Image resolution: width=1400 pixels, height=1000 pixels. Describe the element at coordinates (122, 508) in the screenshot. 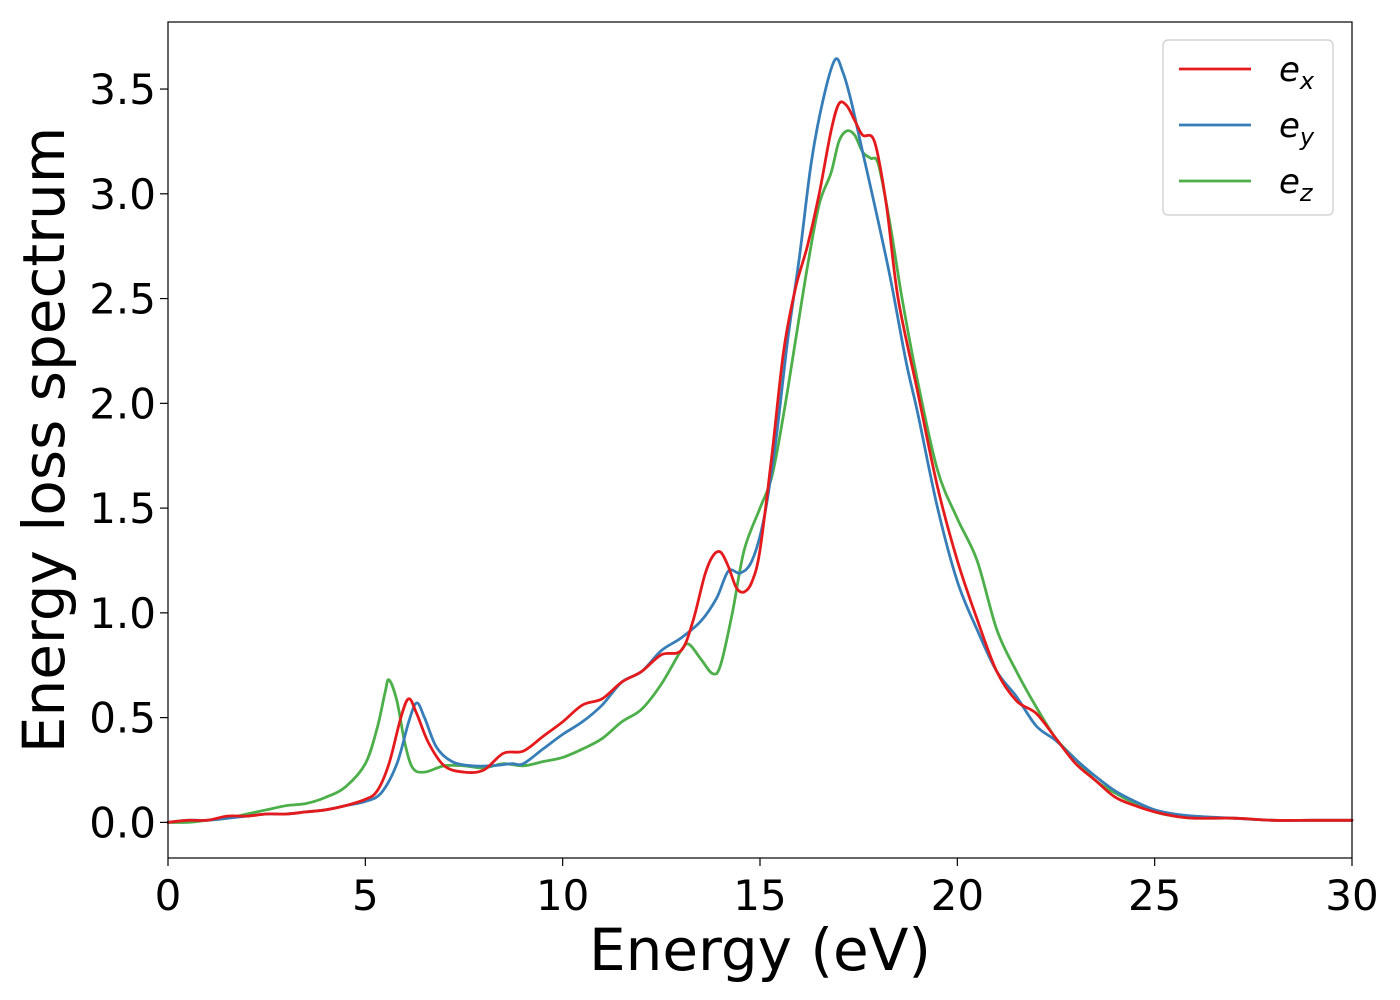

I see `y-tick-label: 1.5` at that location.